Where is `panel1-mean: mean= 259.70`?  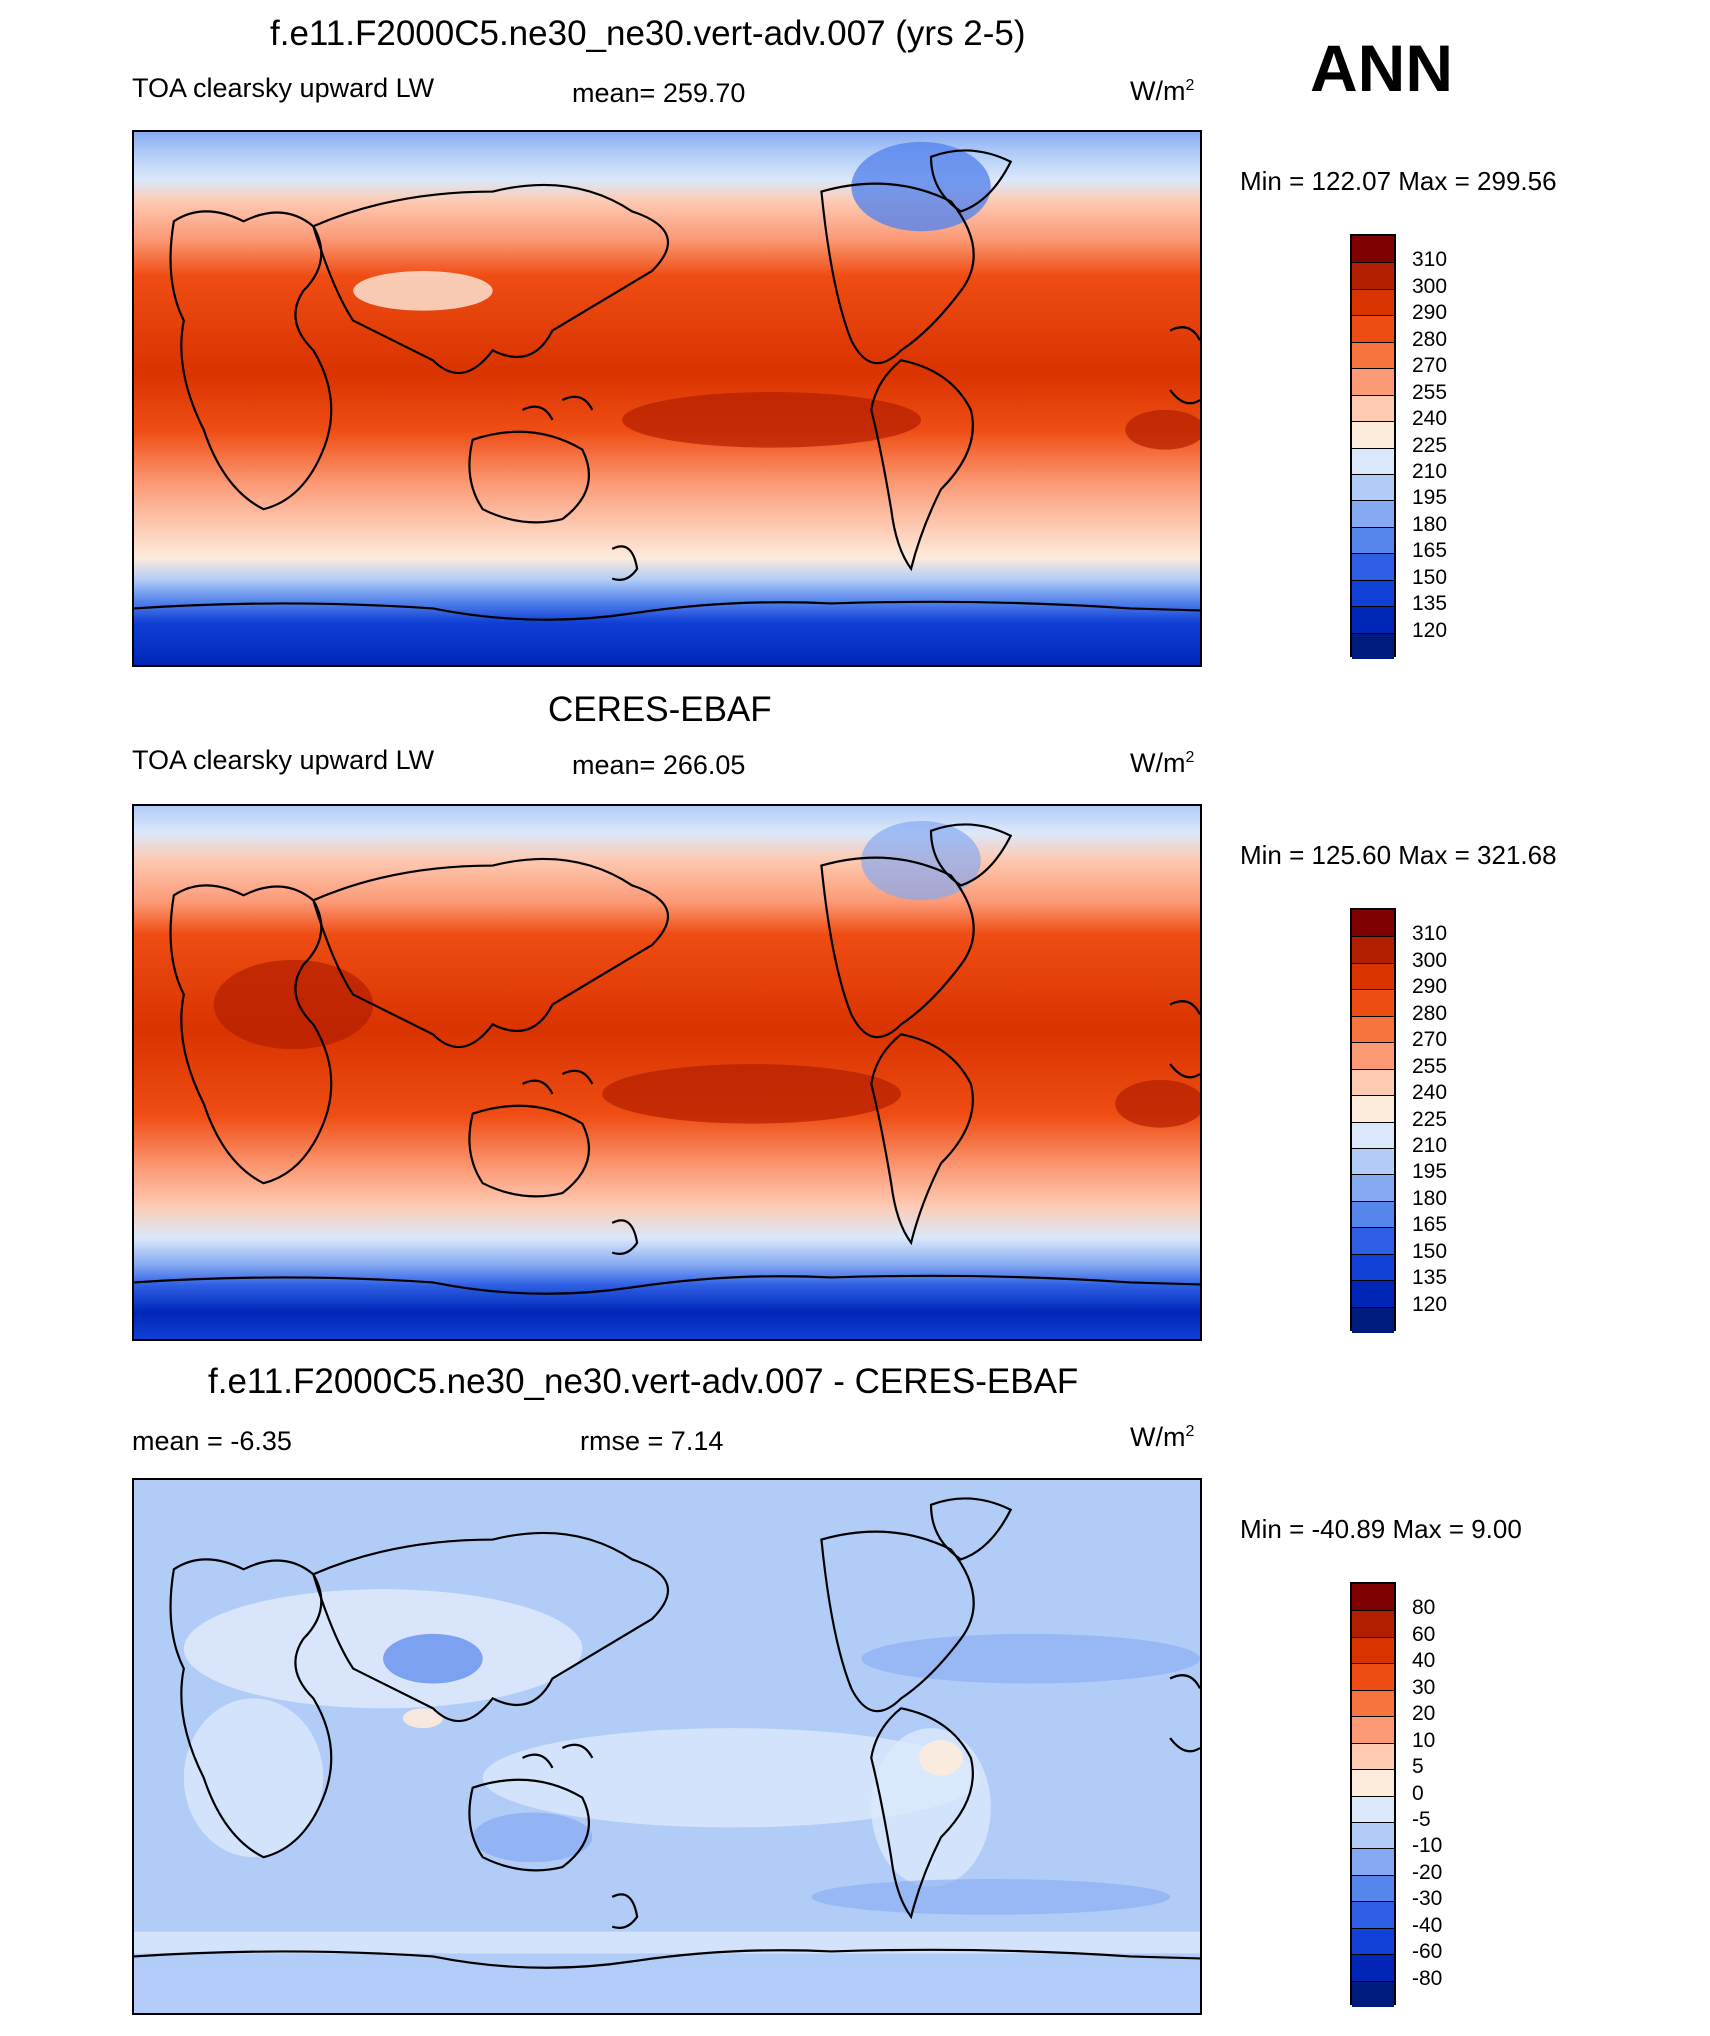 panel1-mean: mean= 259.70 is located at coordinates (658, 93).